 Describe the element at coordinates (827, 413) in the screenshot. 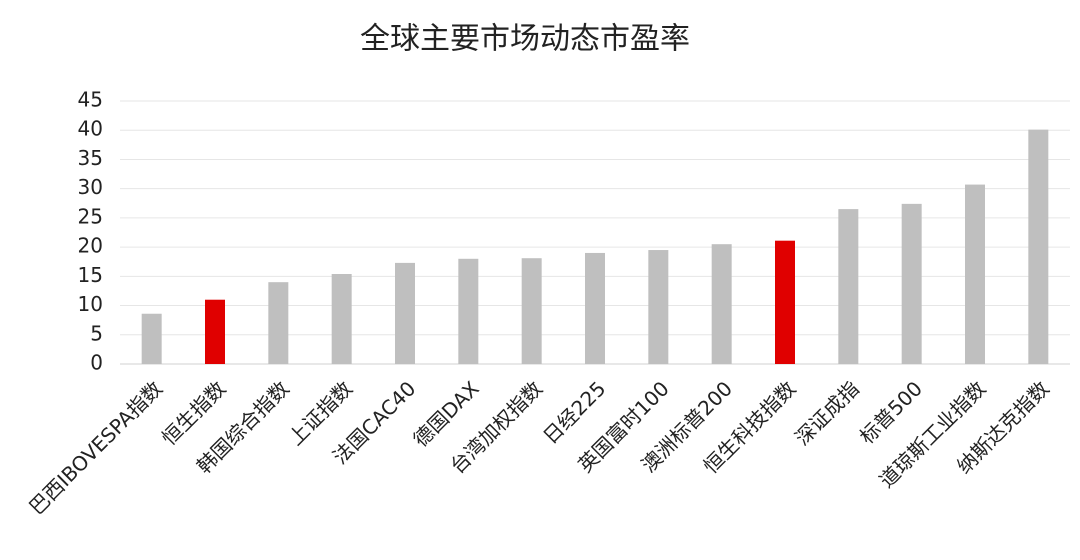

I see `x-tick-label: 深证成指` at that location.